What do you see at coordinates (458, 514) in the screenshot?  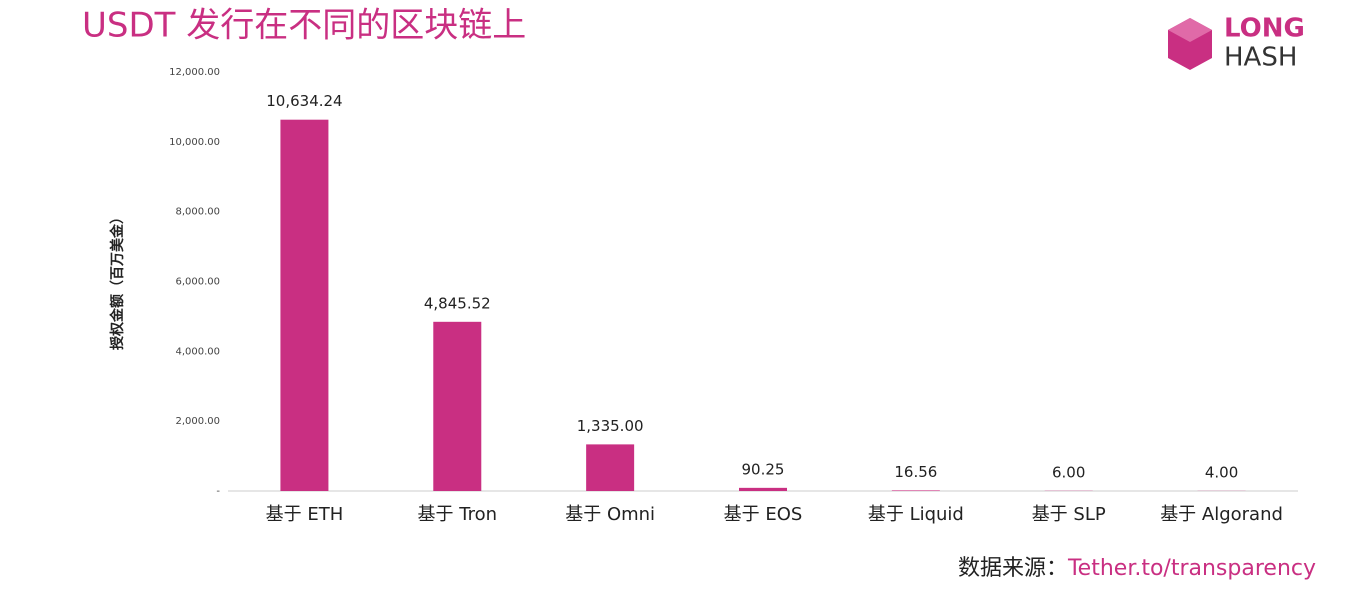 I see `x-tick-label: 基于 Tron` at bounding box center [458, 514].